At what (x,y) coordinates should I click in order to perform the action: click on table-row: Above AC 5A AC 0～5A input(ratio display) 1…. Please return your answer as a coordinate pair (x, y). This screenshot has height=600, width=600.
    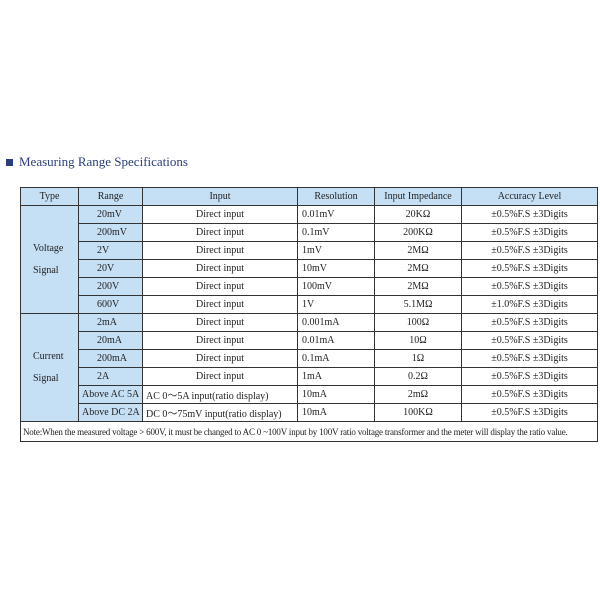
    Looking at the image, I should click on (309, 394).